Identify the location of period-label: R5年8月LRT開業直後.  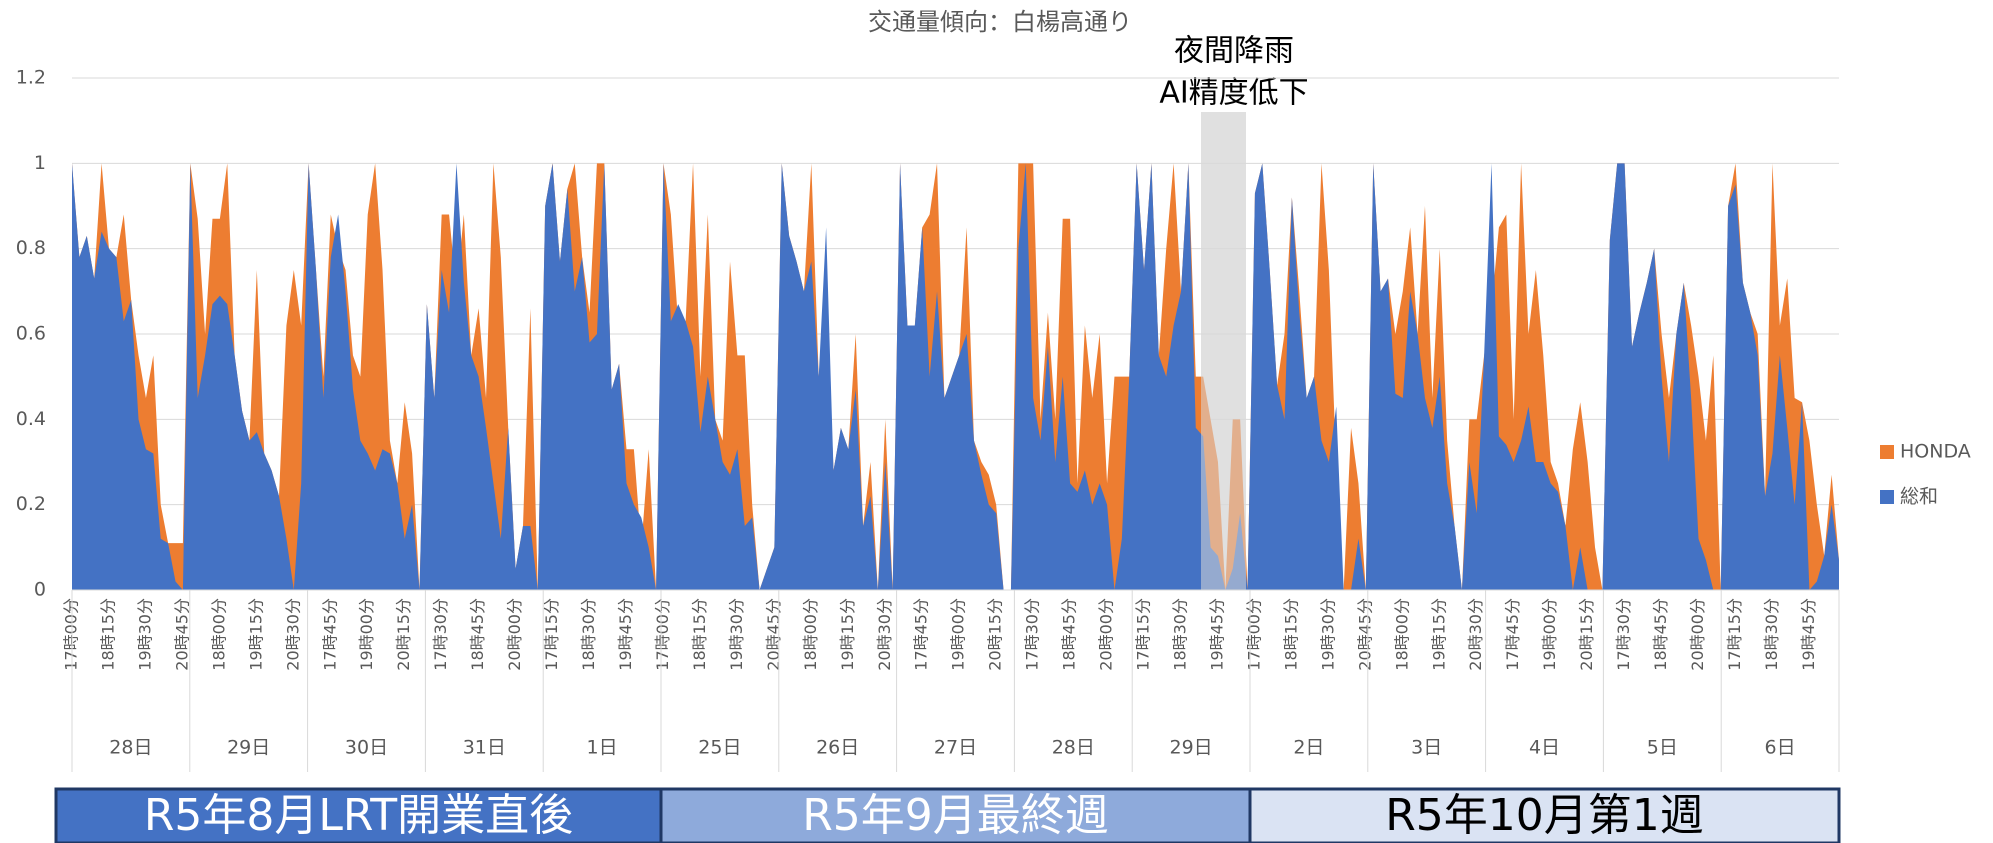
(358, 815).